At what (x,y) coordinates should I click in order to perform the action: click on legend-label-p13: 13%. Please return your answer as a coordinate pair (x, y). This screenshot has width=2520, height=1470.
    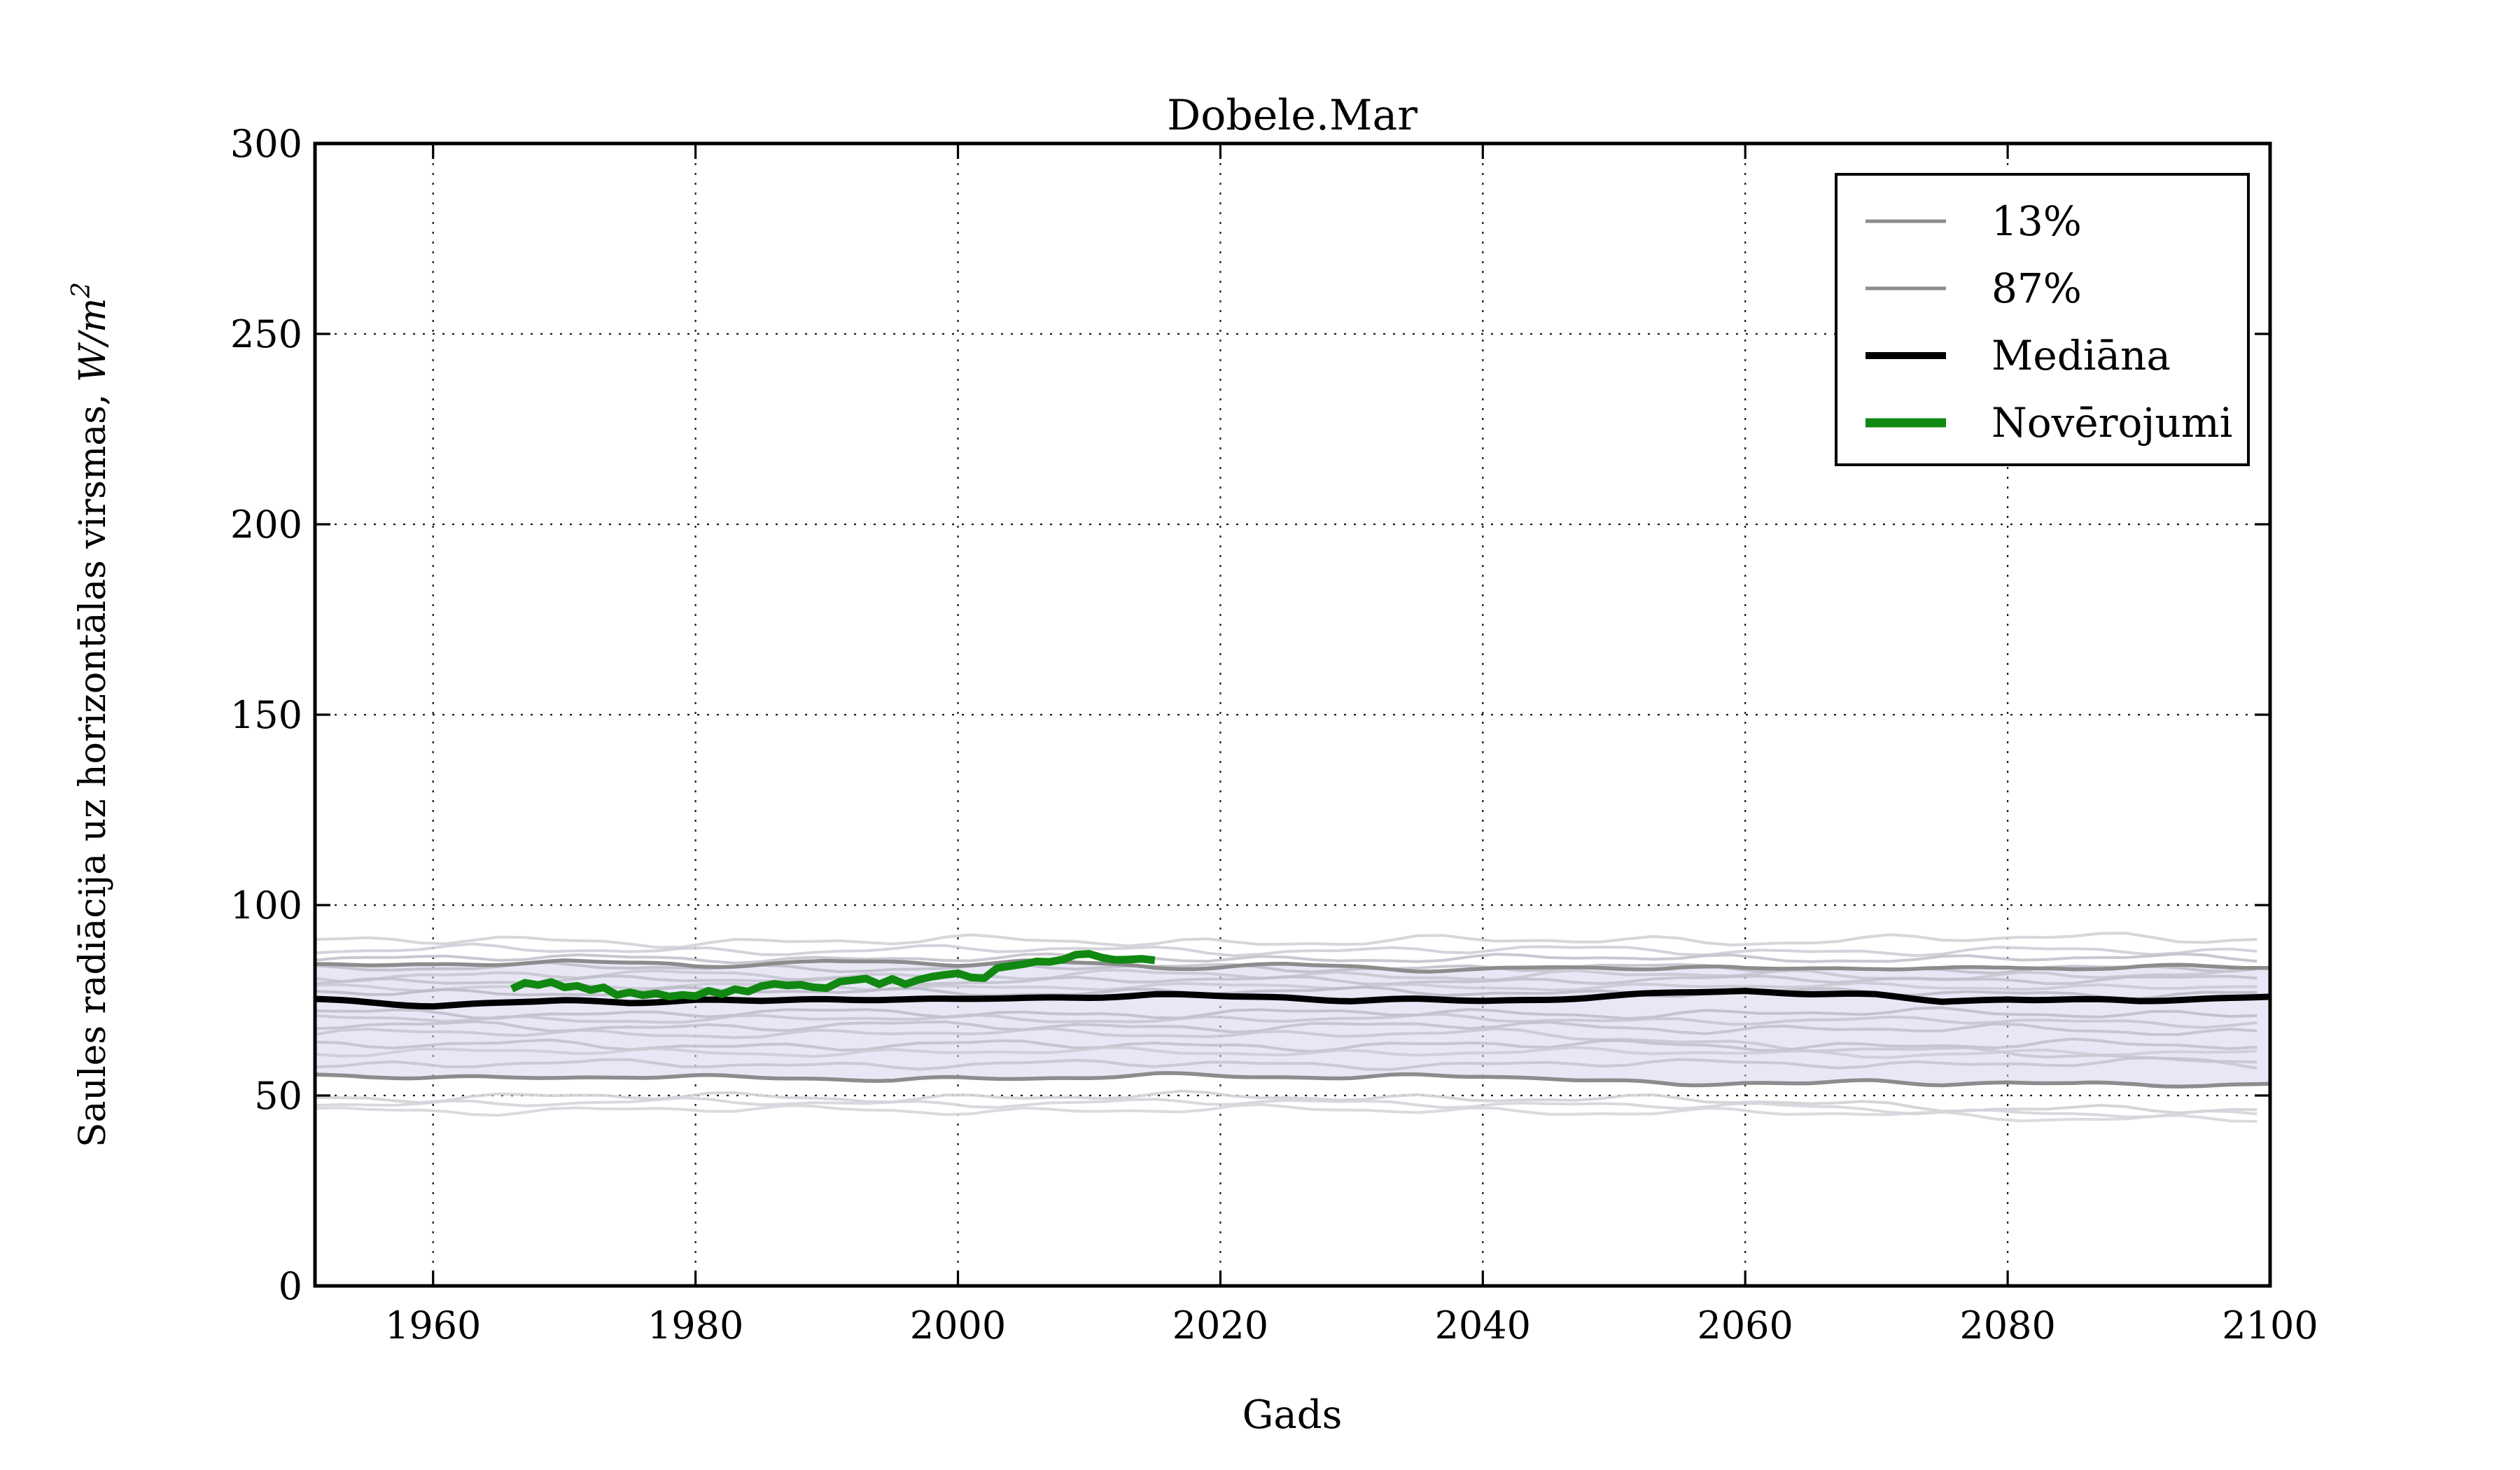
    Looking at the image, I should click on (2036, 221).